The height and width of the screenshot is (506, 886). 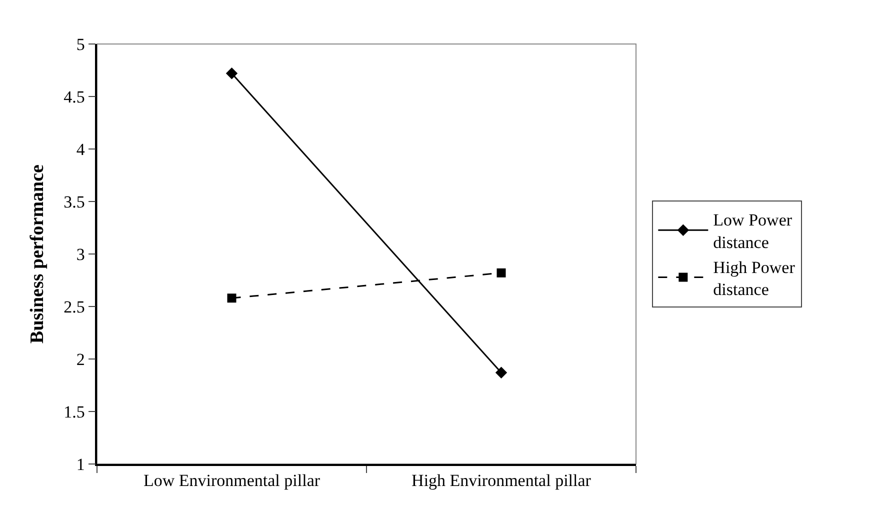 What do you see at coordinates (752, 231) in the screenshot?
I see `legend-label: Low Power distance` at bounding box center [752, 231].